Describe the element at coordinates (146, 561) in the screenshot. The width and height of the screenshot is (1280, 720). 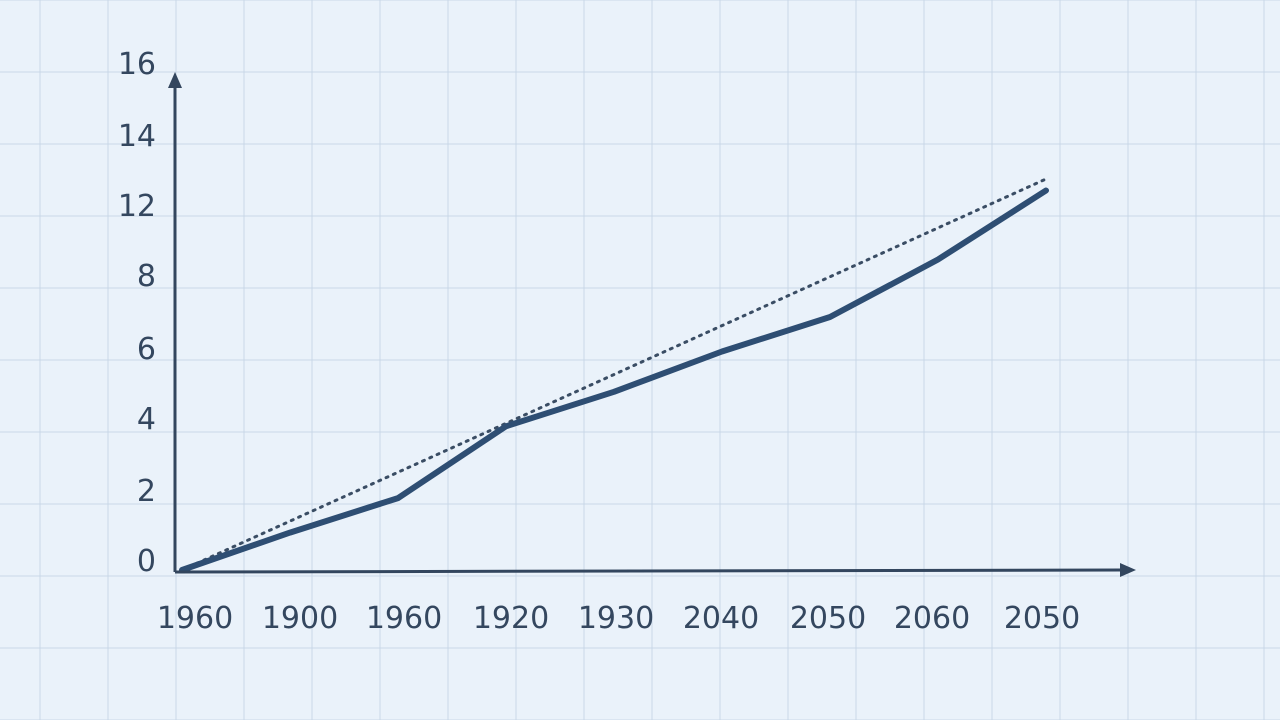
I see `y-tick-label: 0` at that location.